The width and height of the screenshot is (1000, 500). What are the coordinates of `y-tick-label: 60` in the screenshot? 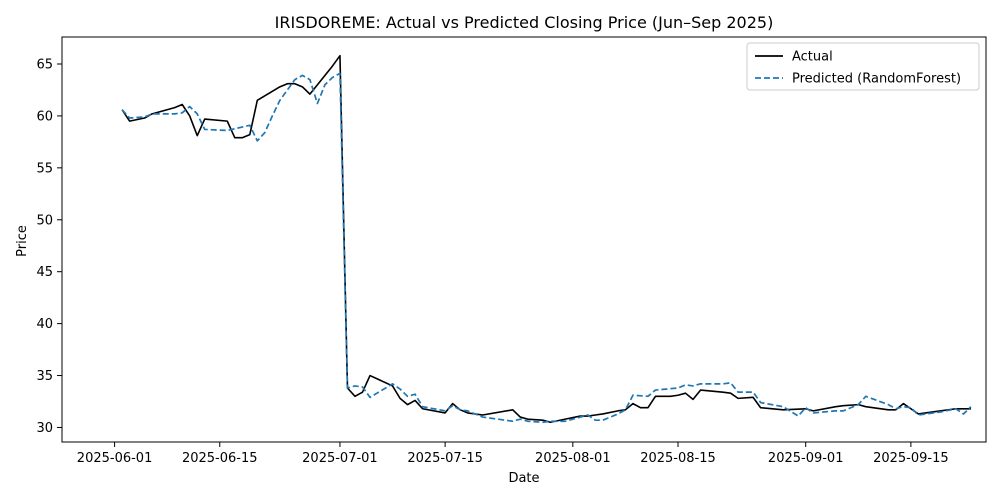 It's located at (44, 116).